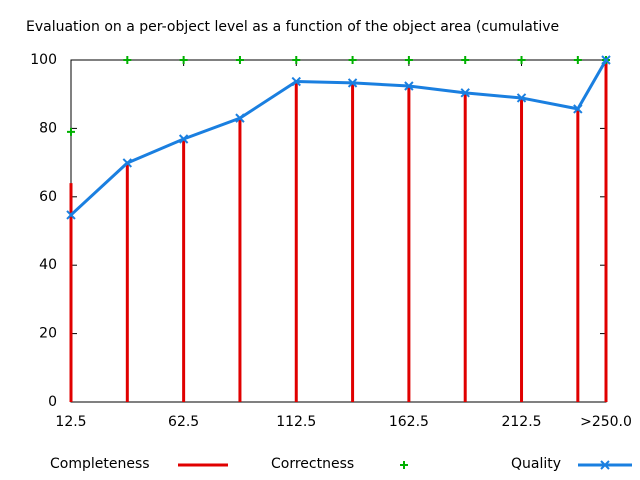 The image size is (640, 480). What do you see at coordinates (296, 422) in the screenshot?
I see `x-tick-label: 112.5` at bounding box center [296, 422].